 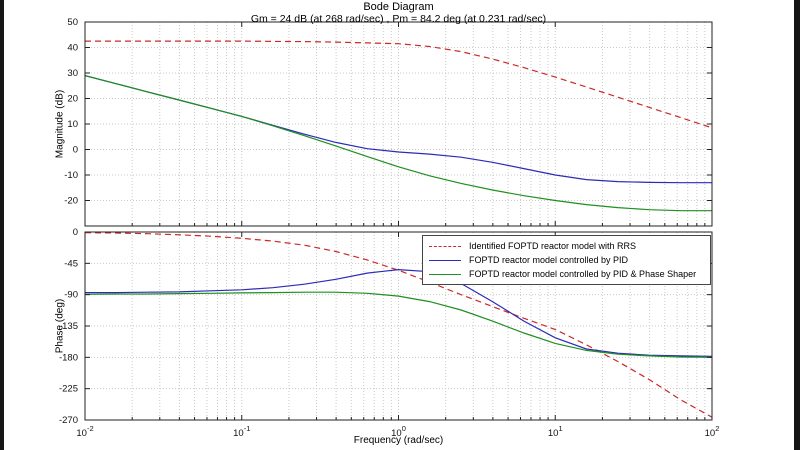 What do you see at coordinates (71, 263) in the screenshot?
I see `svg-text: -45` at bounding box center [71, 263].